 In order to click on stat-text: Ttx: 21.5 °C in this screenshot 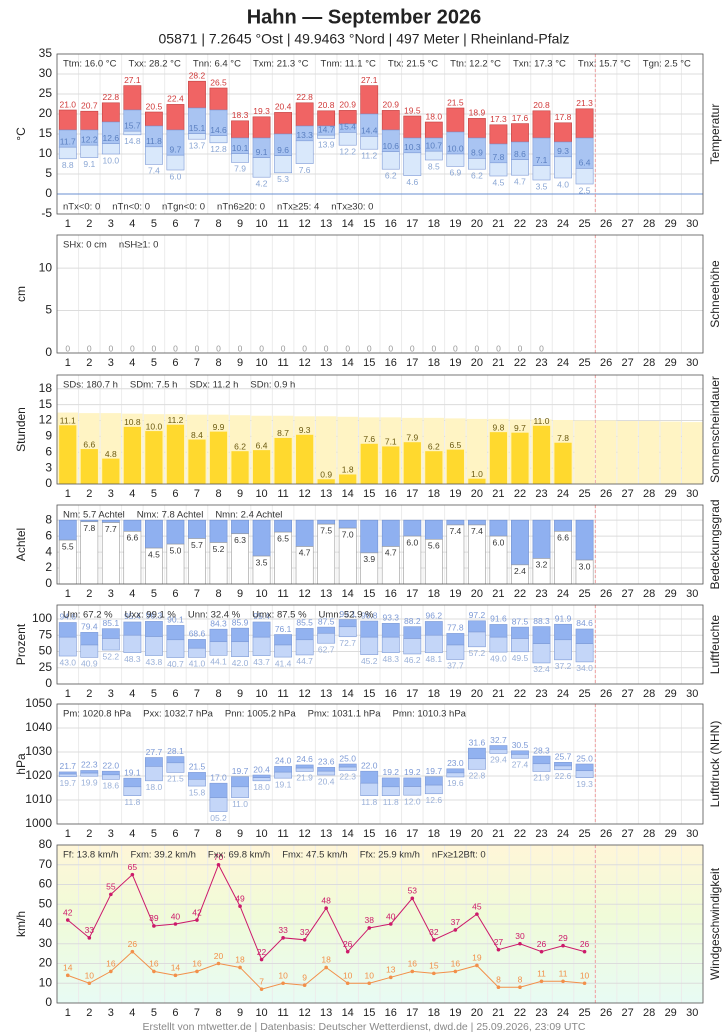, I will do `click(413, 64)`.